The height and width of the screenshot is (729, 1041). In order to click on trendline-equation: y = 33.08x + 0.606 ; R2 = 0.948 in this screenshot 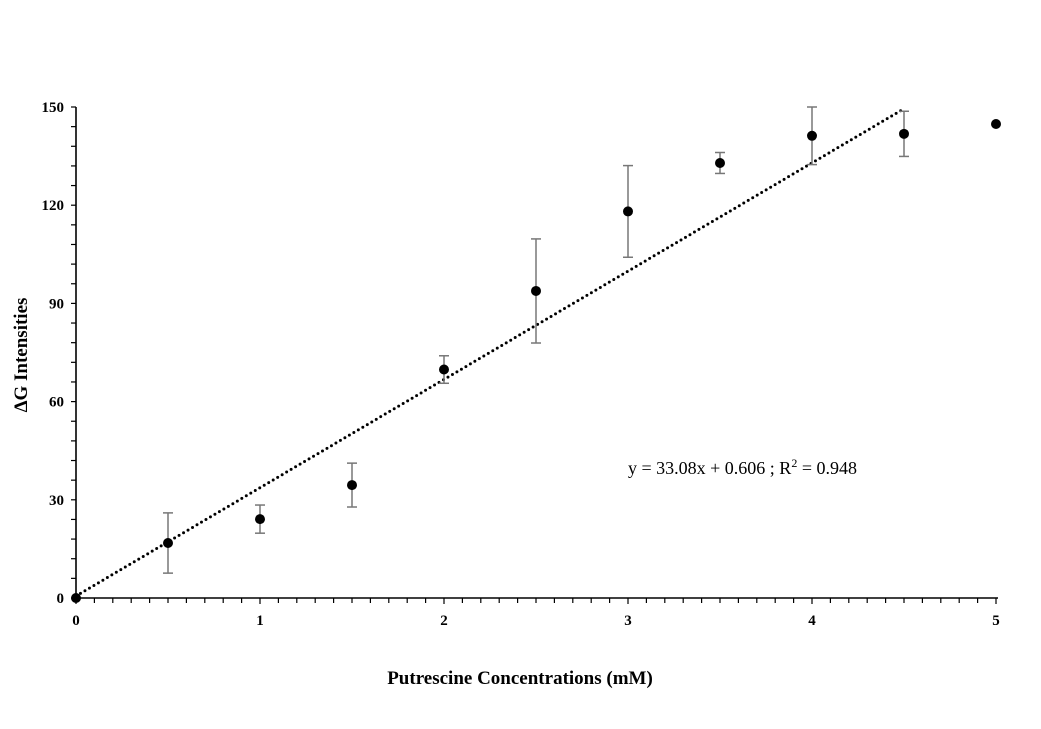, I will do `click(742, 467)`.